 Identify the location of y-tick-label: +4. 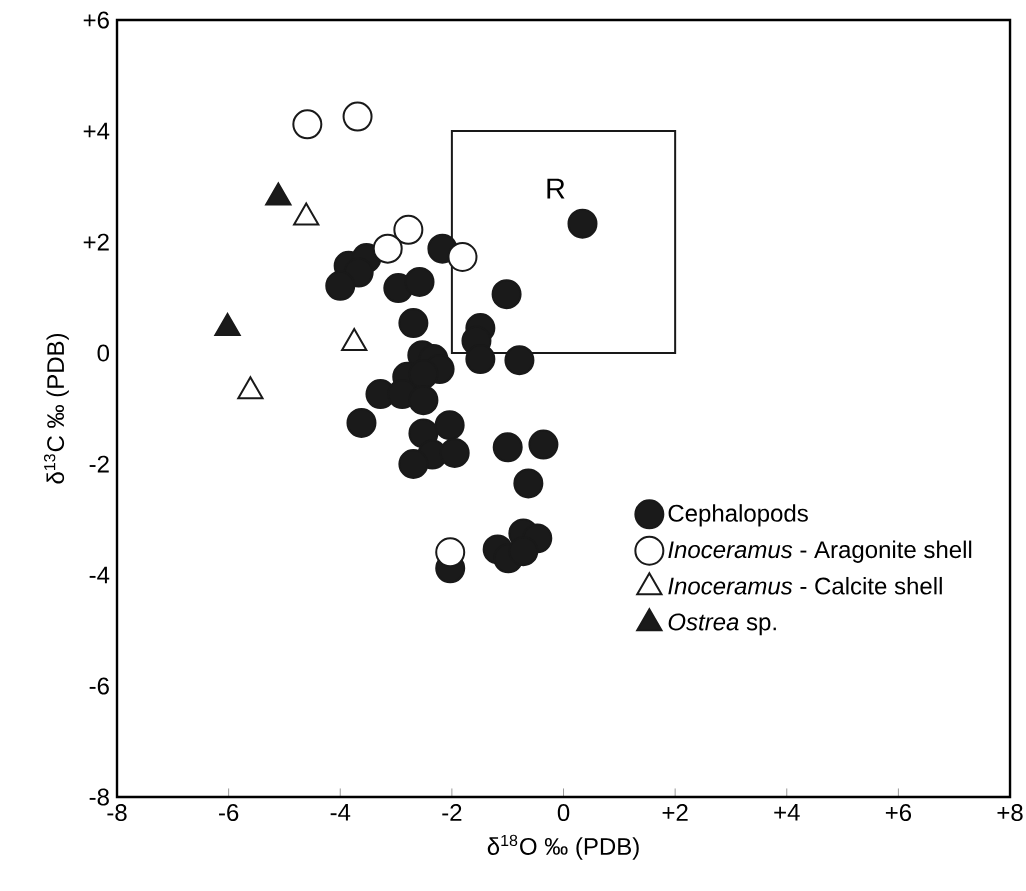
(96, 131).